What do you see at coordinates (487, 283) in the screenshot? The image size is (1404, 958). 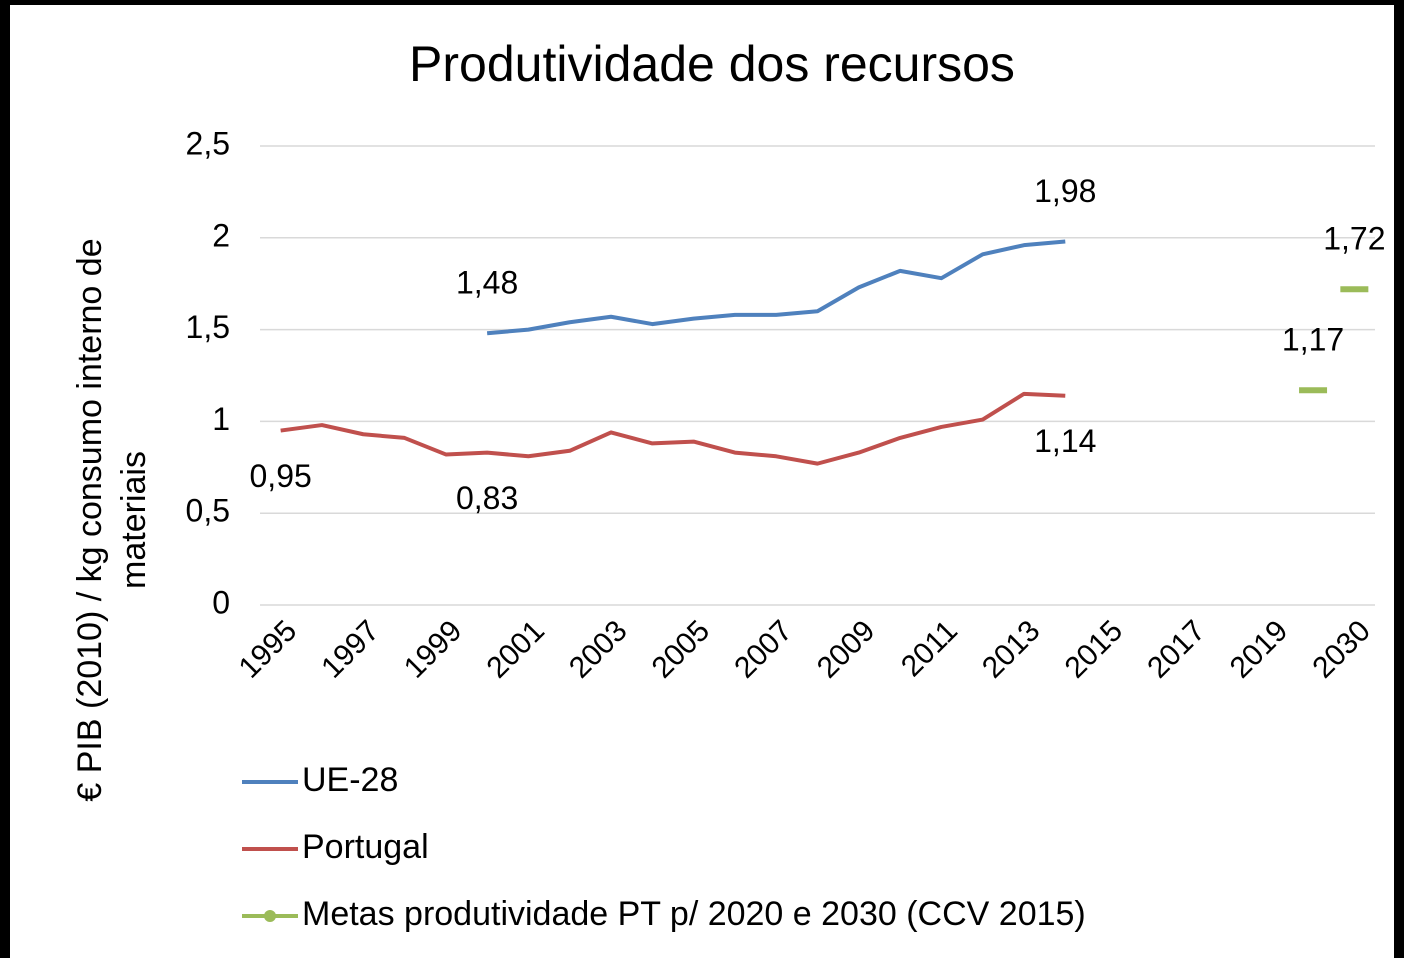 I see `data-label: 1,48` at bounding box center [487, 283].